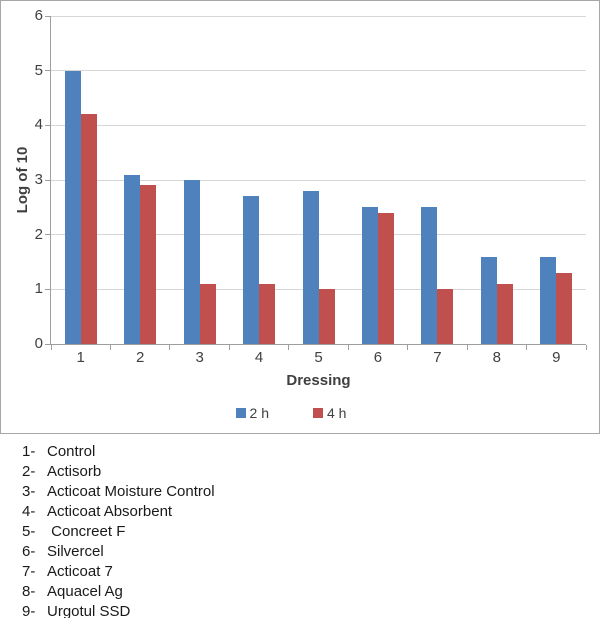  What do you see at coordinates (496, 357) in the screenshot?
I see `x-category-label: 8` at bounding box center [496, 357].